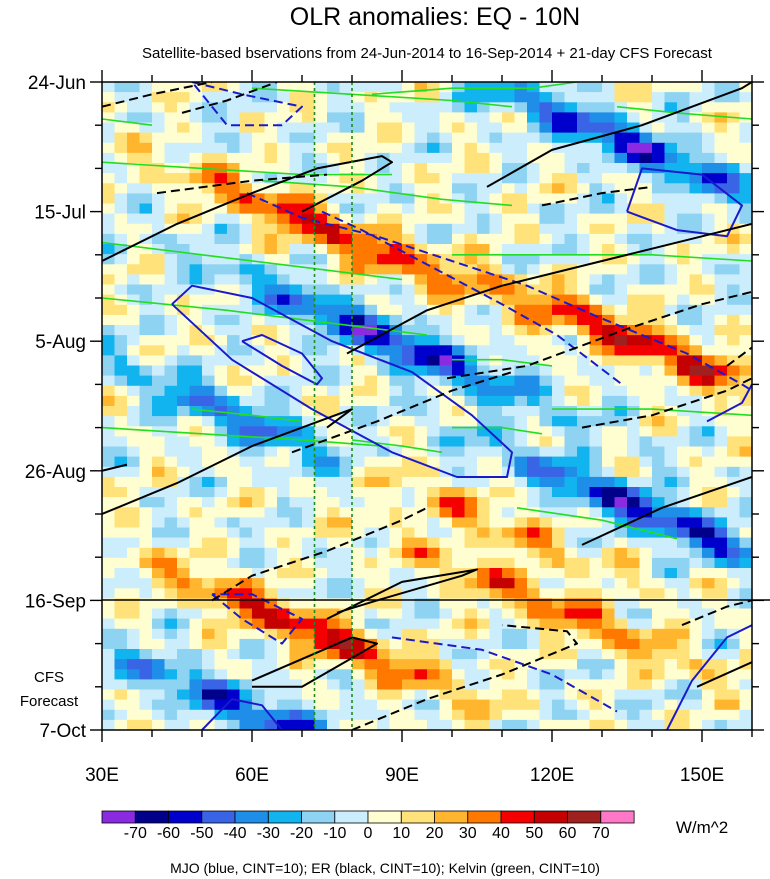 This screenshot has height=879, width=770. What do you see at coordinates (247, 104) in the screenshot?
I see `mjo-contour` at bounding box center [247, 104].